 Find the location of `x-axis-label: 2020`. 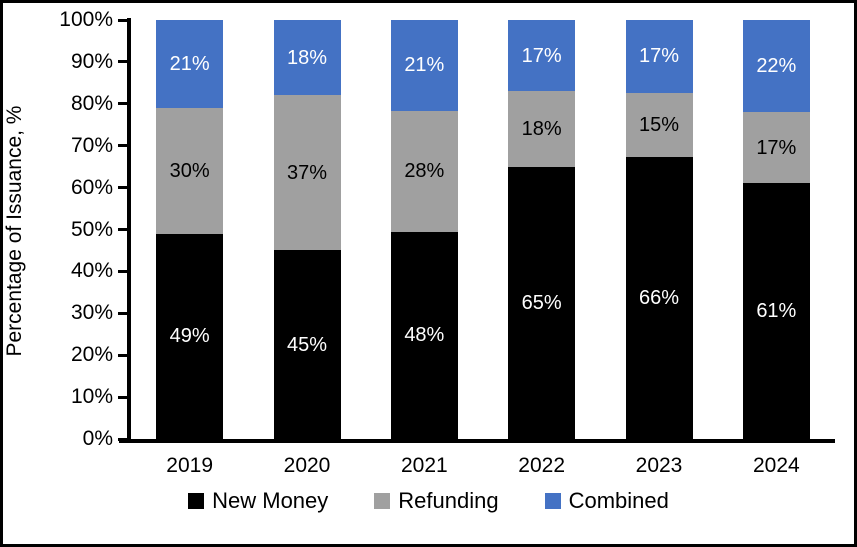

x-axis-label: 2020 is located at coordinates (307, 465).